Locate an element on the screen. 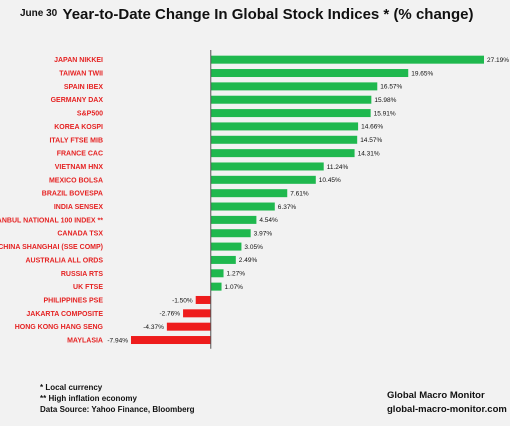 The height and width of the screenshot is (426, 510). value-label-korea-kospi: 14.66% is located at coordinates (372, 127).